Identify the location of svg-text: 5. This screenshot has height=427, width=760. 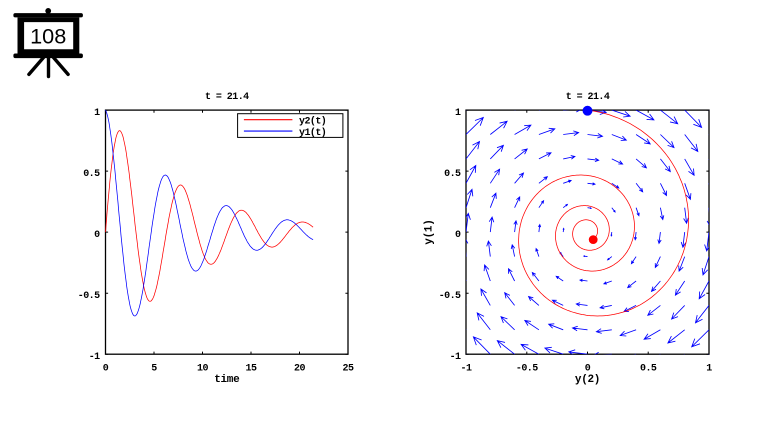
(154, 368).